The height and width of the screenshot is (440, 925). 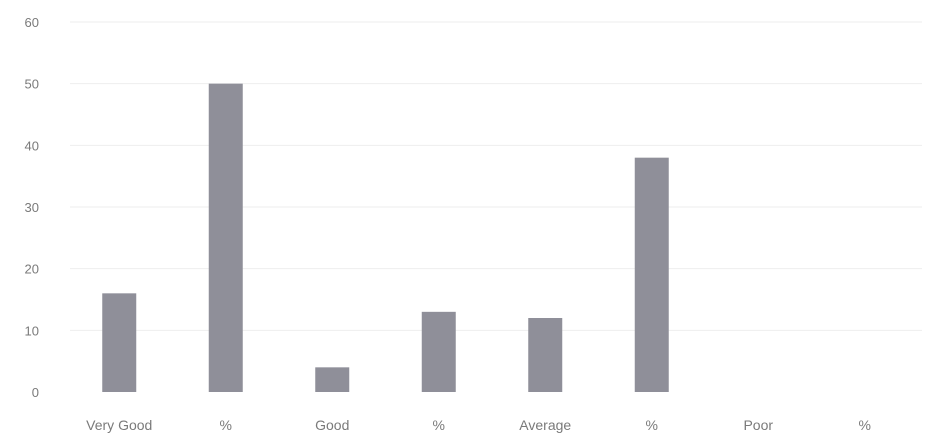 What do you see at coordinates (35, 392) in the screenshot?
I see `y-tick-label: 0` at bounding box center [35, 392].